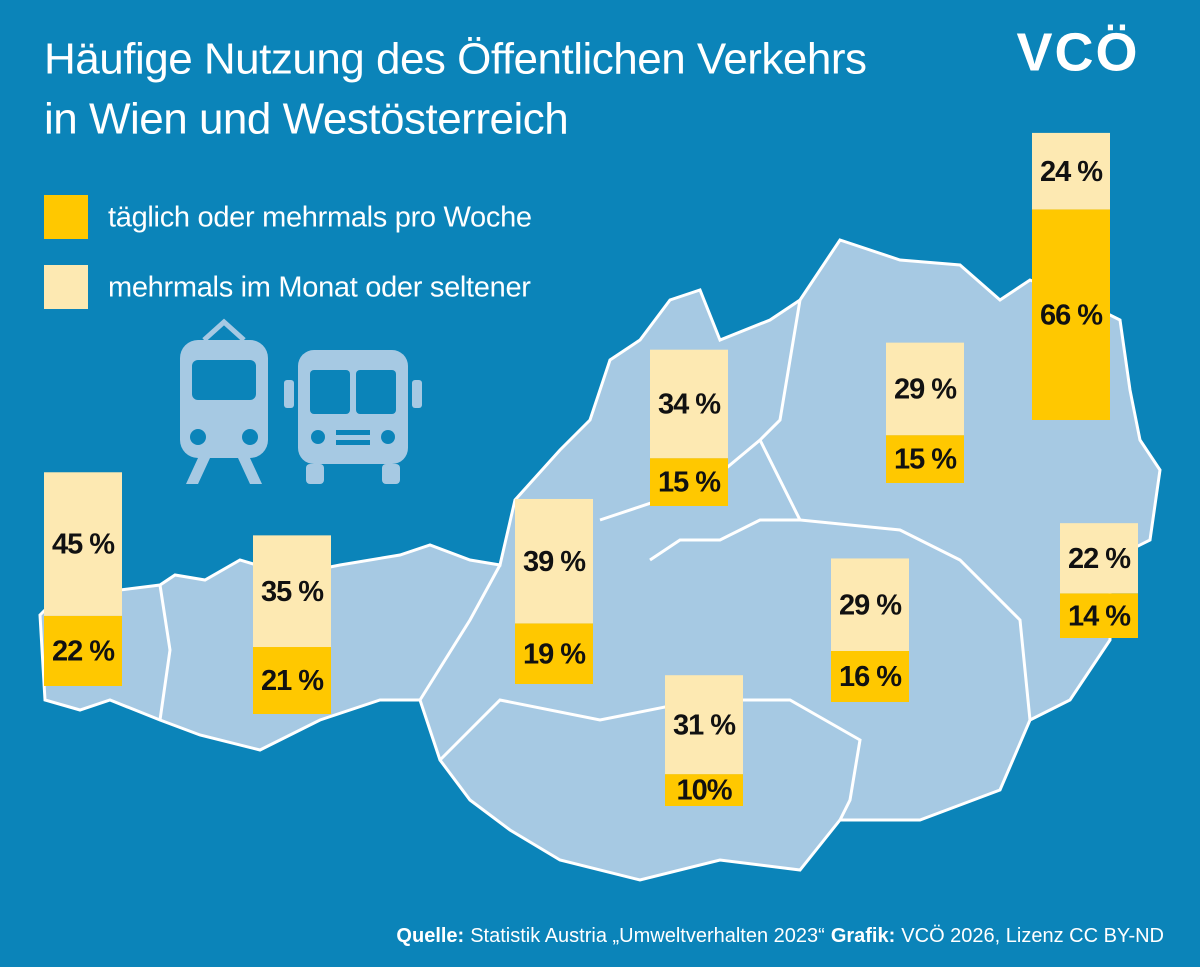 The image size is (1200, 967). What do you see at coordinates (863, 936) in the screenshot?
I see `credit-label: Grafik:` at bounding box center [863, 936].